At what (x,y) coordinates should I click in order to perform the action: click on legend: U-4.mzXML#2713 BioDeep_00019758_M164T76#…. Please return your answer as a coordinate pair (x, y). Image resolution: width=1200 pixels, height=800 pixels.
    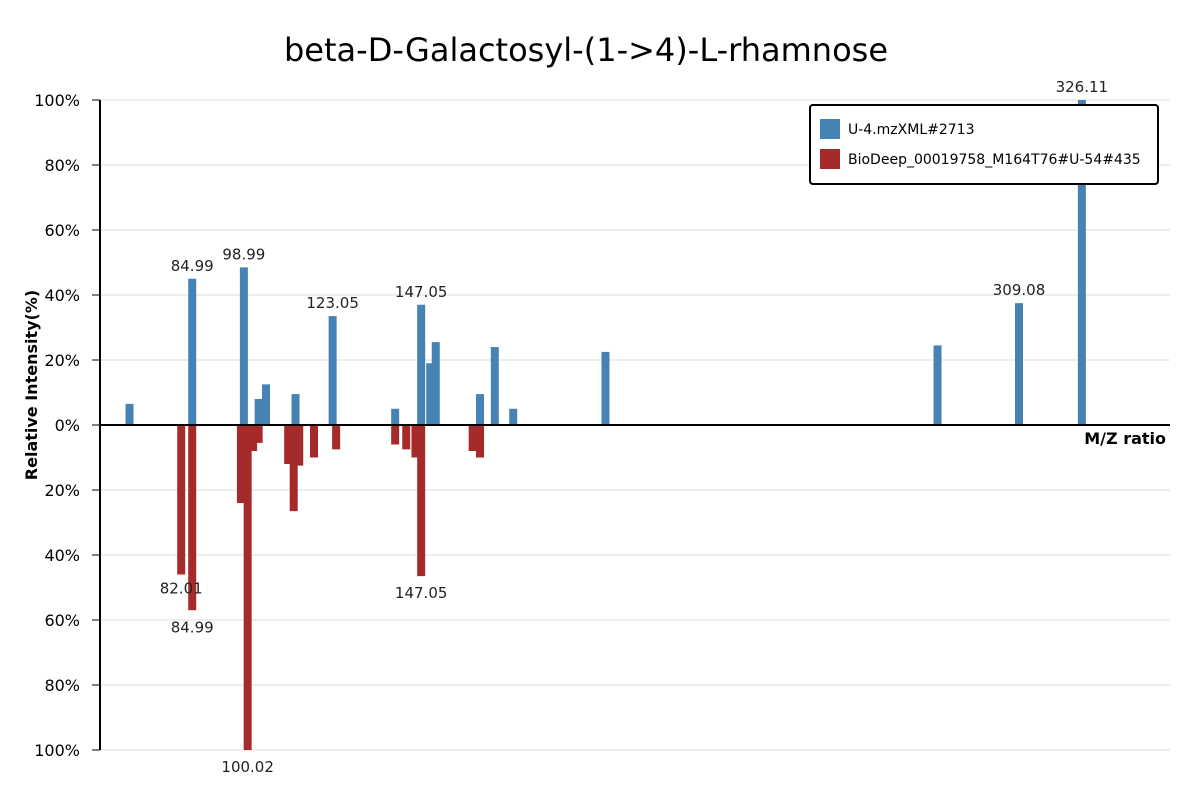
    Looking at the image, I should click on (984, 144).